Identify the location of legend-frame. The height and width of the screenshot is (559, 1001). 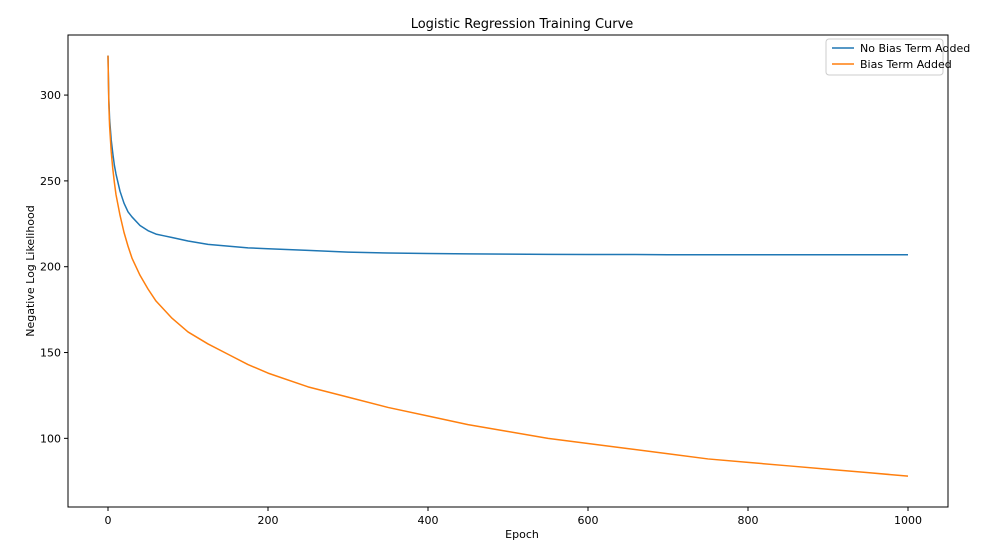
(884, 57).